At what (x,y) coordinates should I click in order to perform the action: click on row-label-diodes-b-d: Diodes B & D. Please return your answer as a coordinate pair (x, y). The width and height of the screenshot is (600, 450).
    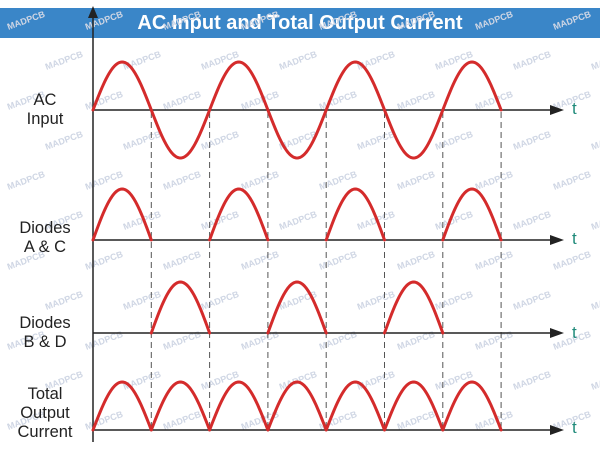
    Looking at the image, I should click on (45, 333).